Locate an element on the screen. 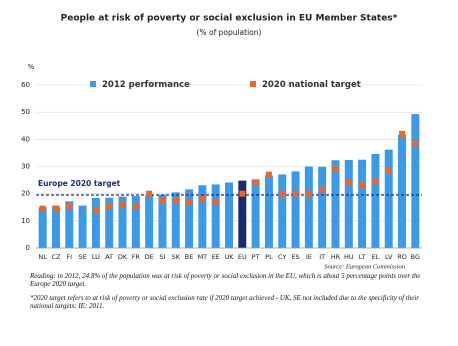 The width and height of the screenshot is (458, 346). reference-label: Europe 2020 target is located at coordinates (79, 183).